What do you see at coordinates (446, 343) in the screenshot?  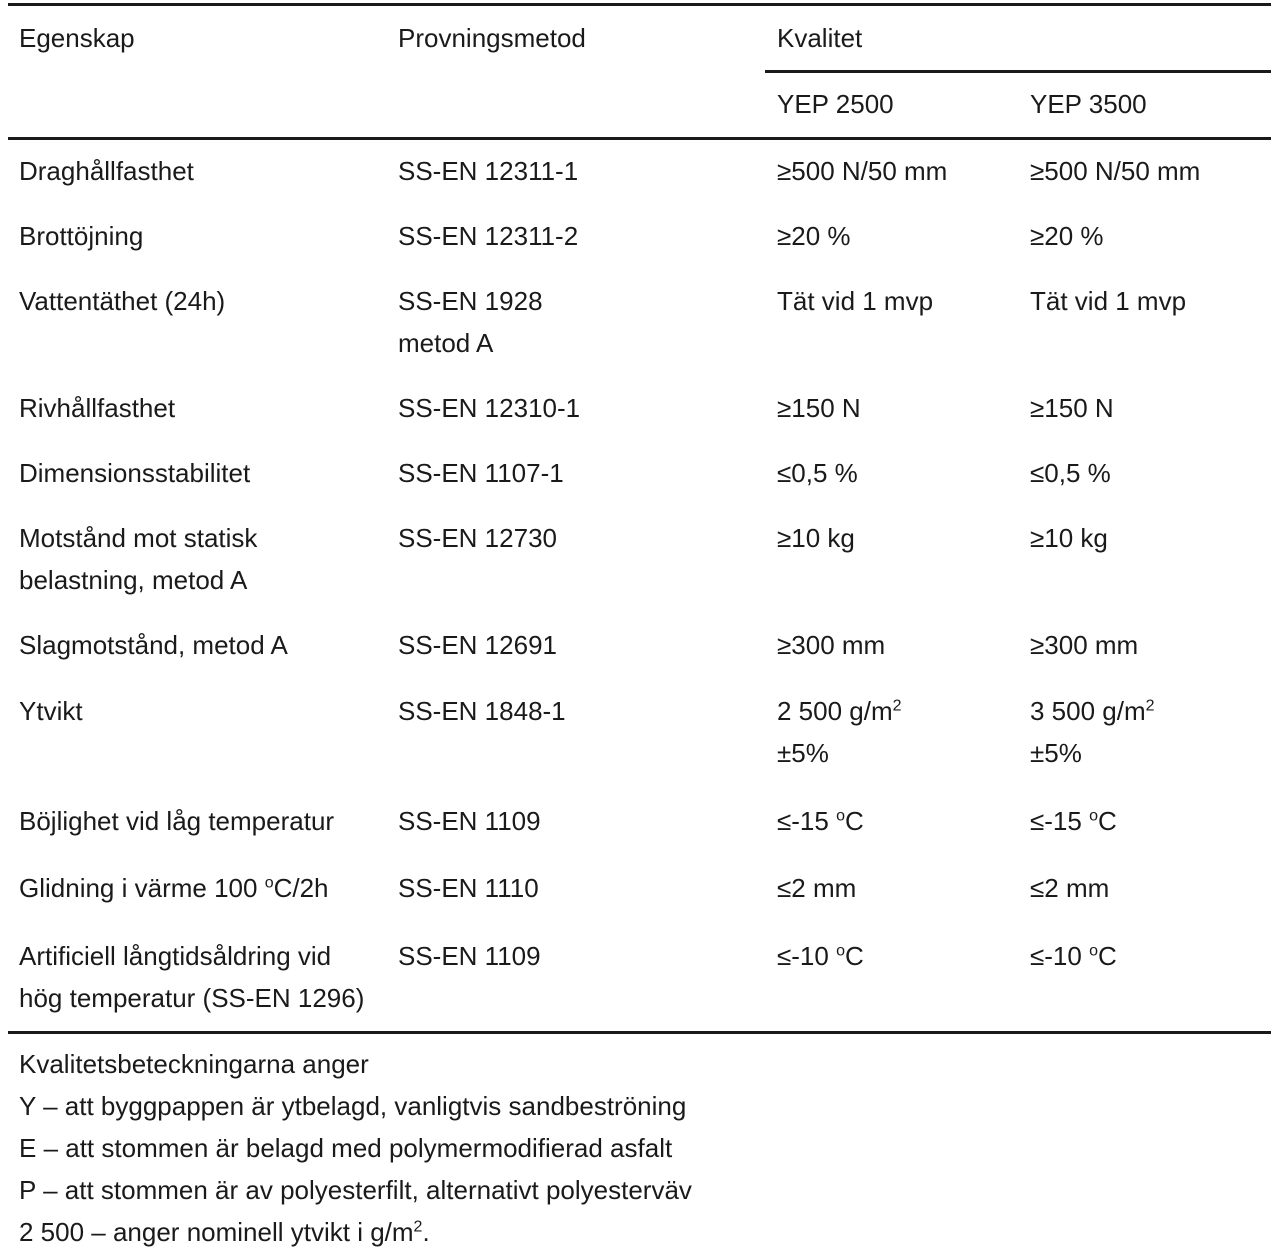 I see `method-line: metod A` at bounding box center [446, 343].